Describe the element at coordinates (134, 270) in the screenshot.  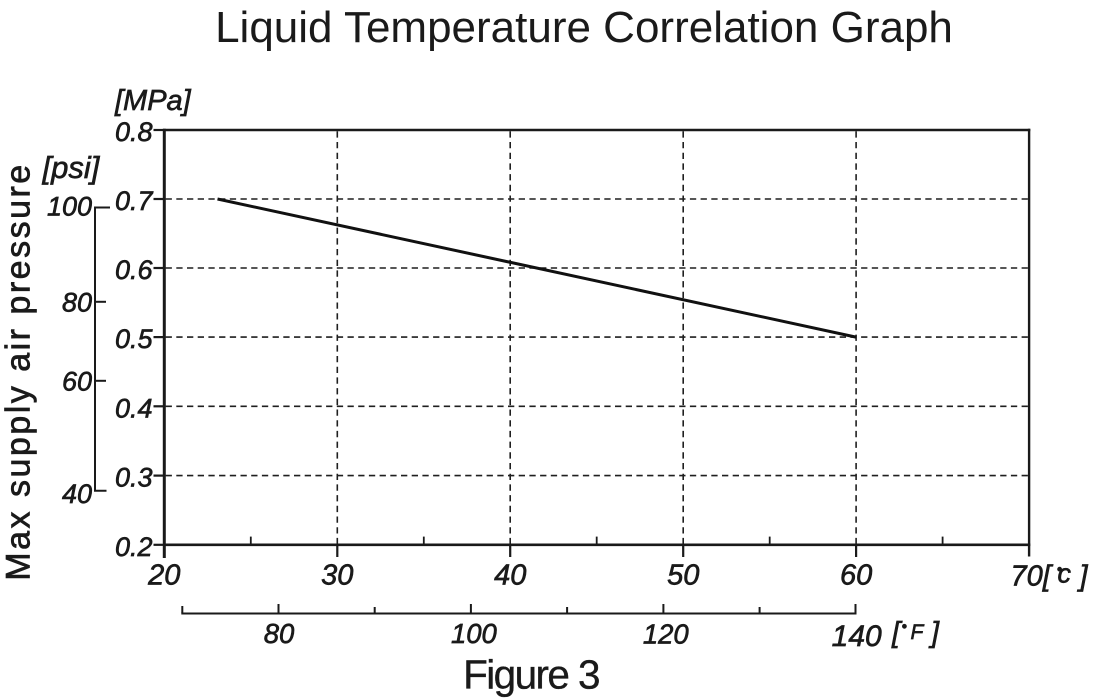
I see `svg-text: 0.6` at that location.